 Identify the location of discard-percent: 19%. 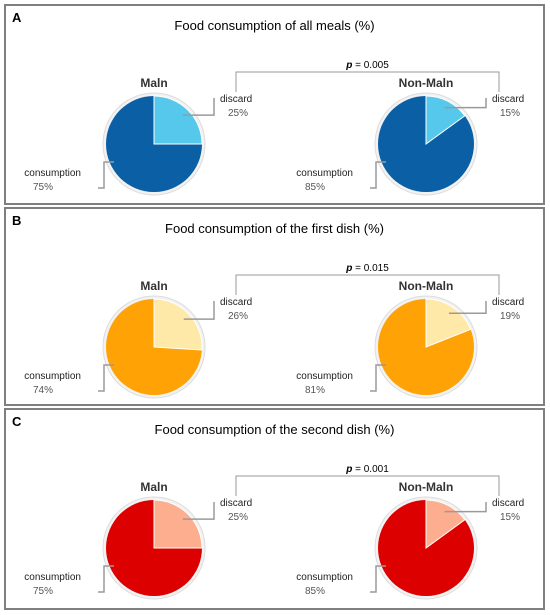
(510, 316).